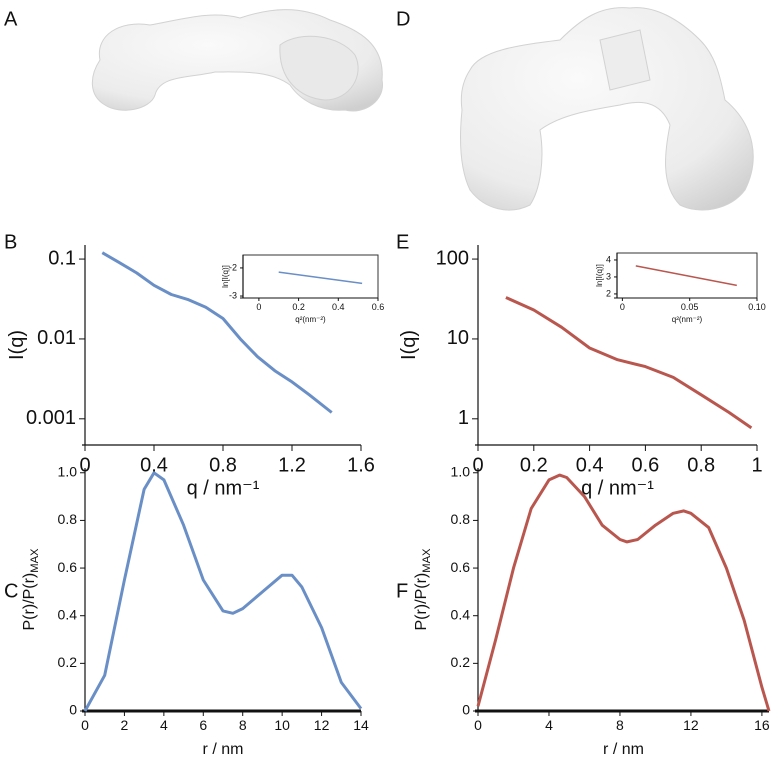  Describe the element at coordinates (757, 307) in the screenshot. I see `x-tick-label: 0.10` at that location.